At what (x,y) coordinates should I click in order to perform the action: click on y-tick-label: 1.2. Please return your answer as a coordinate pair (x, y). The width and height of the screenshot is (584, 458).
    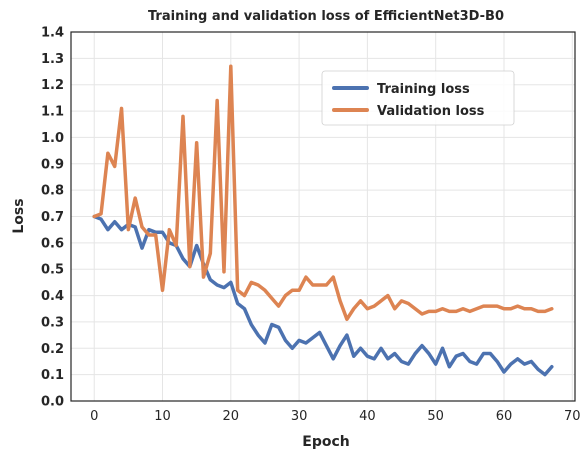
    Looking at the image, I should click on (52, 85).